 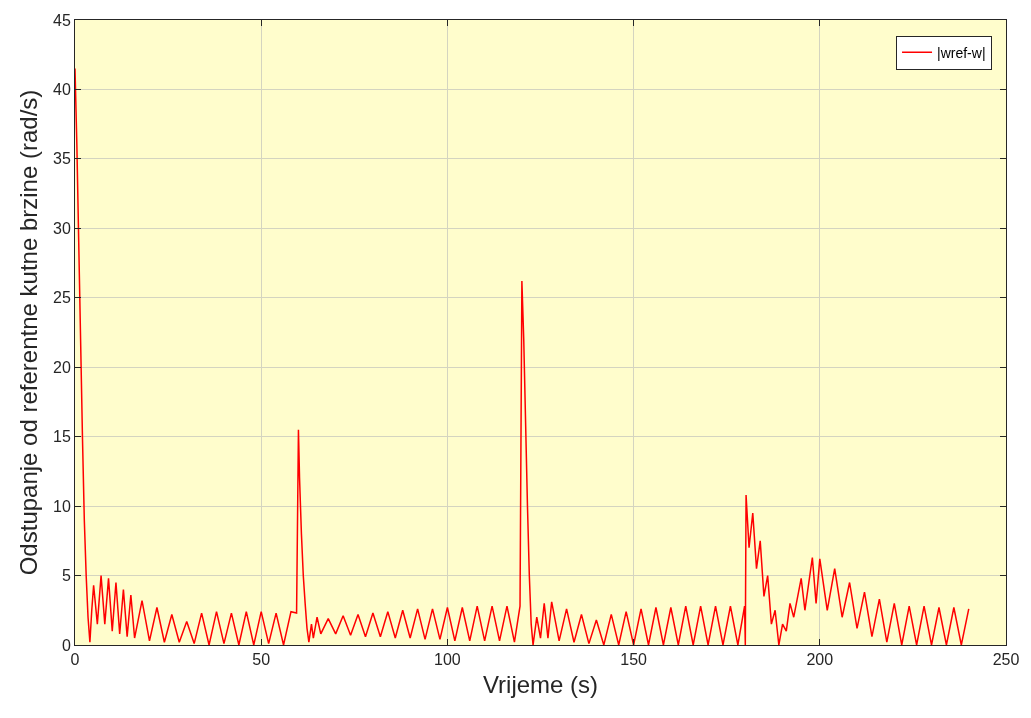 I want to click on y-tick-label: 25, so click(x=62, y=298).